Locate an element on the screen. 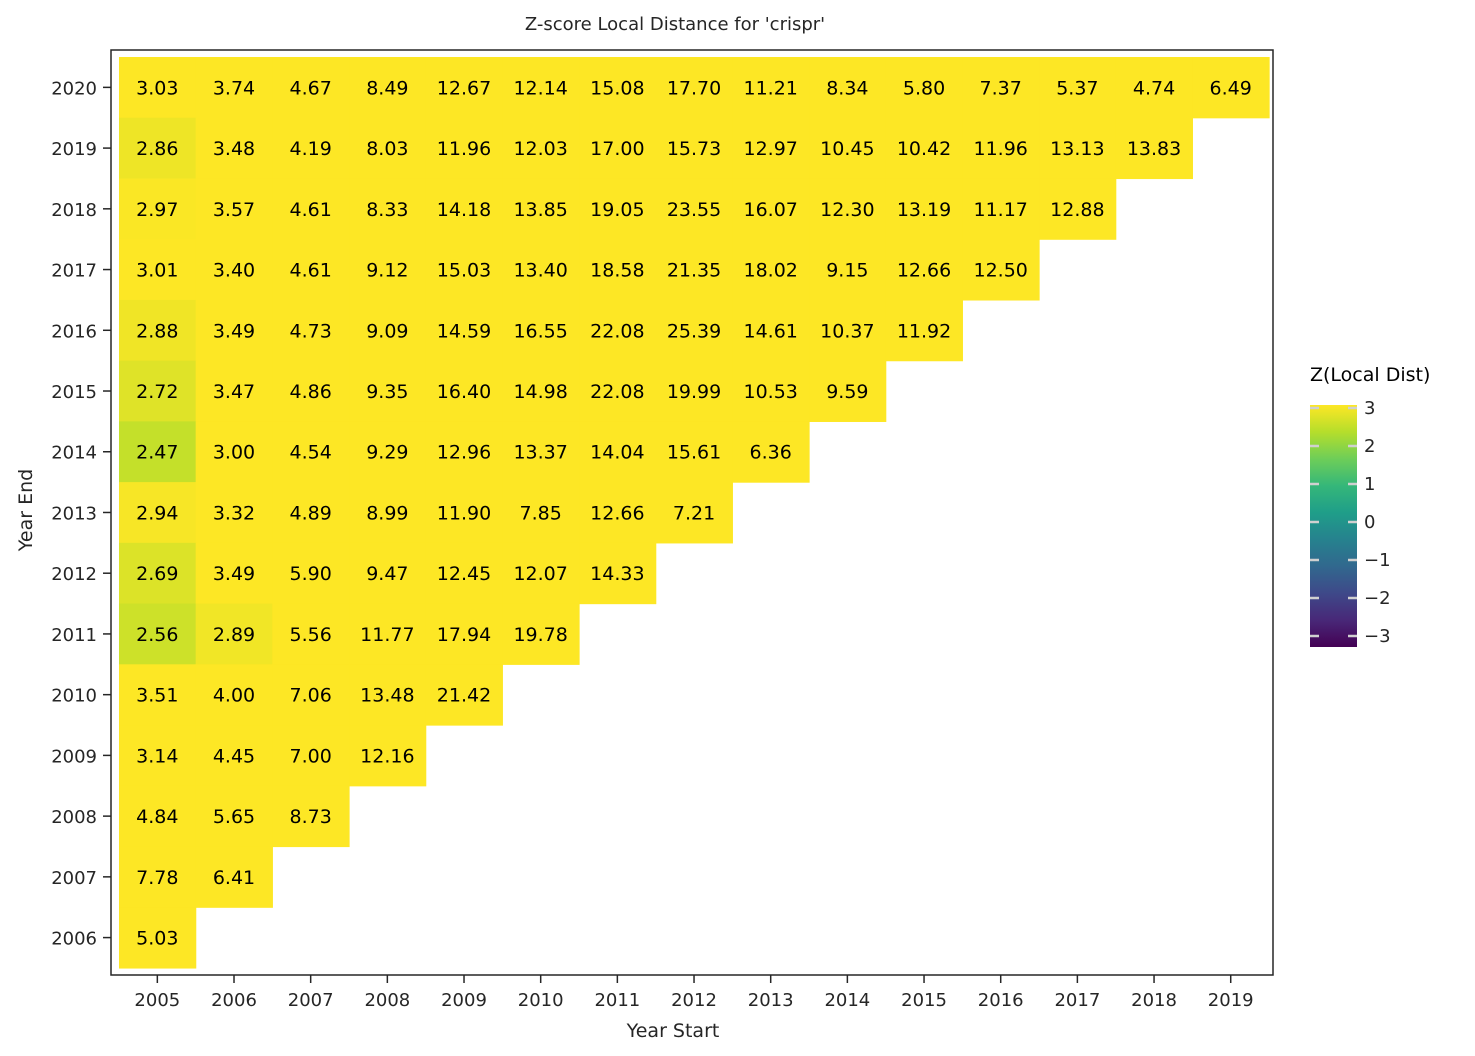 Image resolution: width=1475 pixels, height=1056 pixels. cell-value-label: 11.21 is located at coordinates (770, 88).